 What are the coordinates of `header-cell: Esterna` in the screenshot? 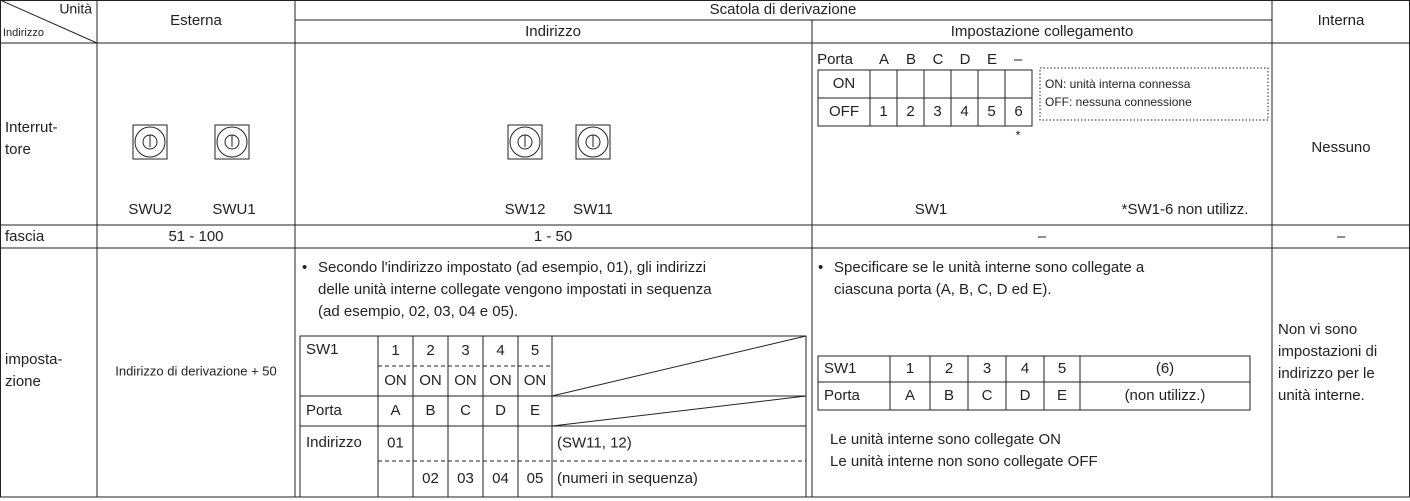 It's located at (196, 20).